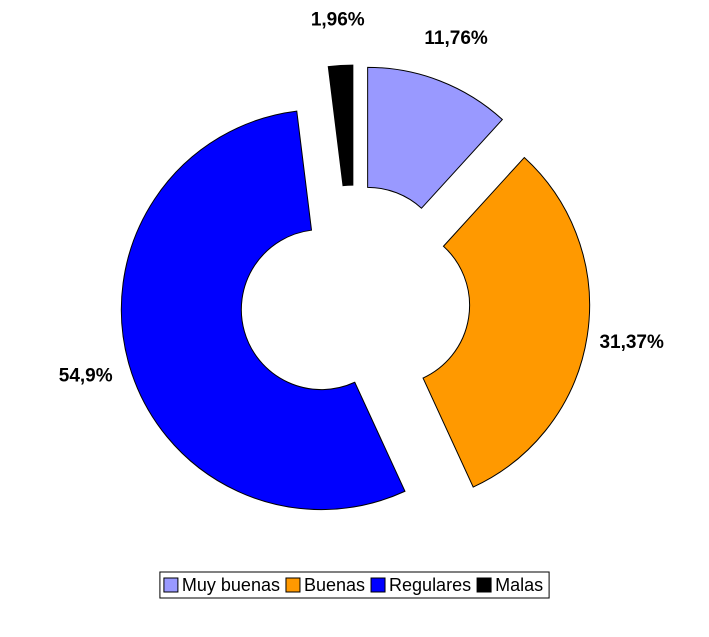 Image resolution: width=709 pixels, height=637 pixels. What do you see at coordinates (334, 585) in the screenshot?
I see `legend-label: Buenas` at bounding box center [334, 585].